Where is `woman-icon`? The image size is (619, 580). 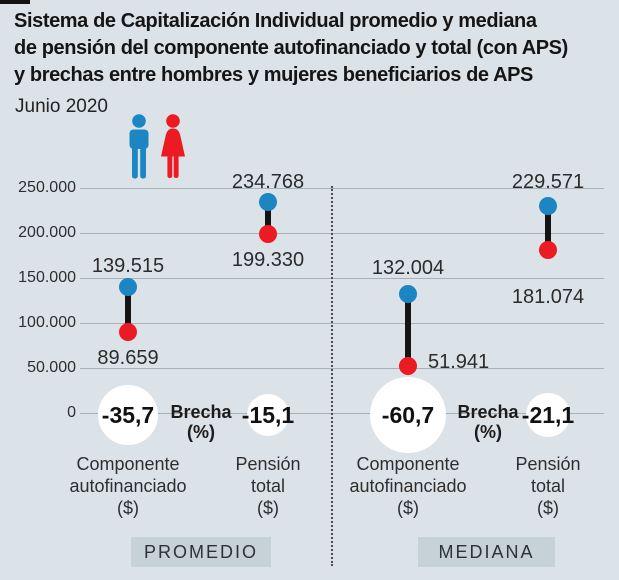
woman-icon is located at coordinates (173, 146).